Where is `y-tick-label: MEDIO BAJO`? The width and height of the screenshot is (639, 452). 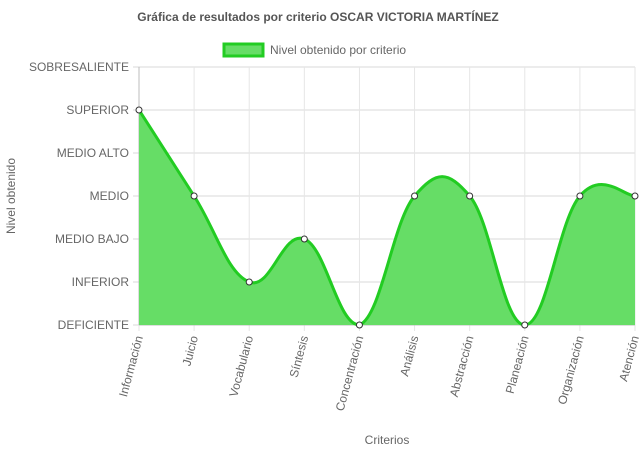 y-tick-label: MEDIO BAJO is located at coordinates (92, 239).